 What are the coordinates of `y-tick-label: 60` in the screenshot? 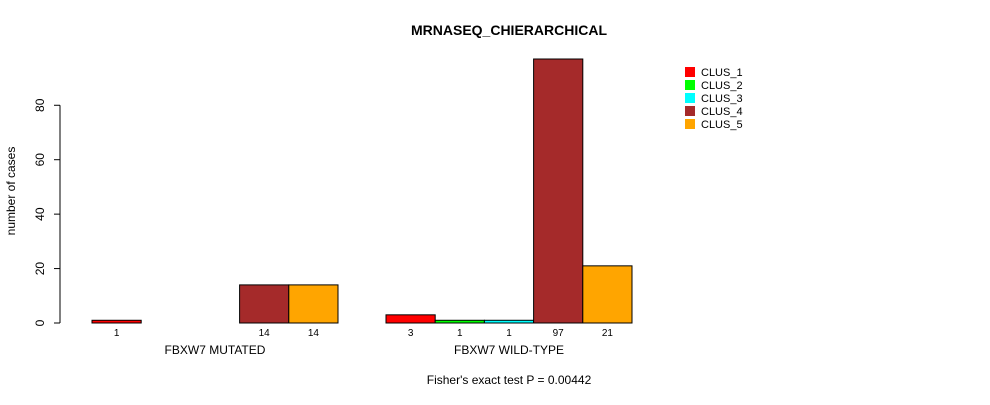 It's located at (40, 160).